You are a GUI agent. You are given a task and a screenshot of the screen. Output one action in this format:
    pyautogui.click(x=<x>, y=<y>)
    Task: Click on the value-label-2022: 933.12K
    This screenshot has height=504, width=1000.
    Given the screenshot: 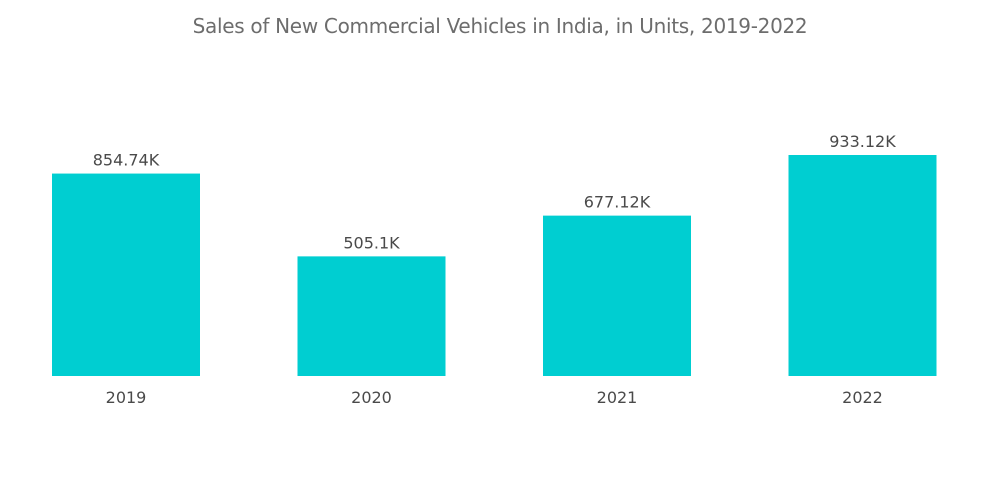 What is the action you would take?
    pyautogui.click(x=862, y=141)
    